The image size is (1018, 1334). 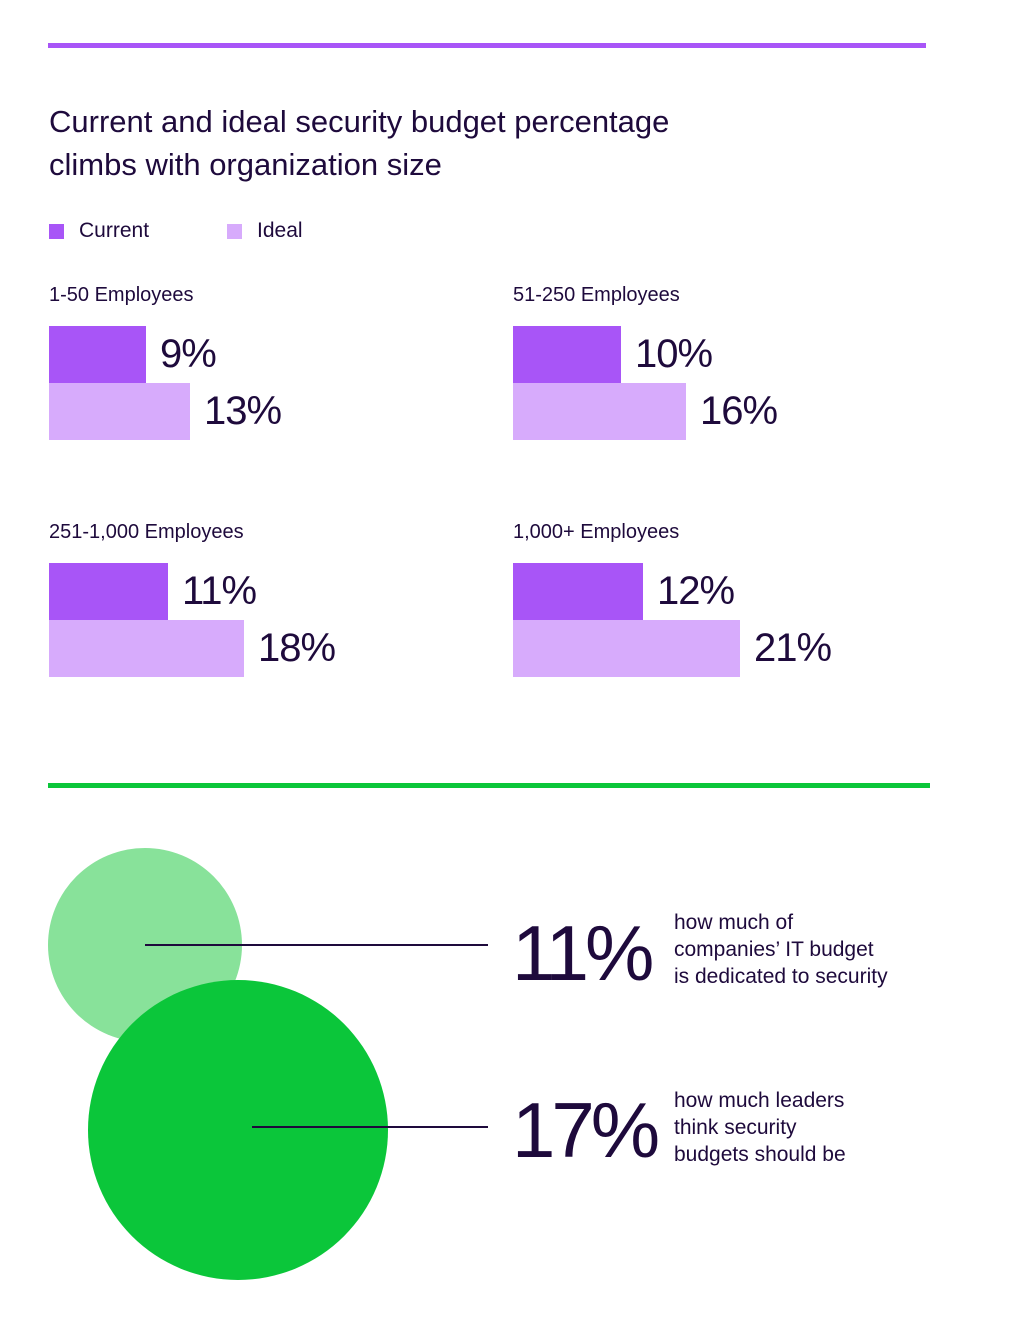 I want to click on bar-value-current: 10%, so click(x=674, y=354).